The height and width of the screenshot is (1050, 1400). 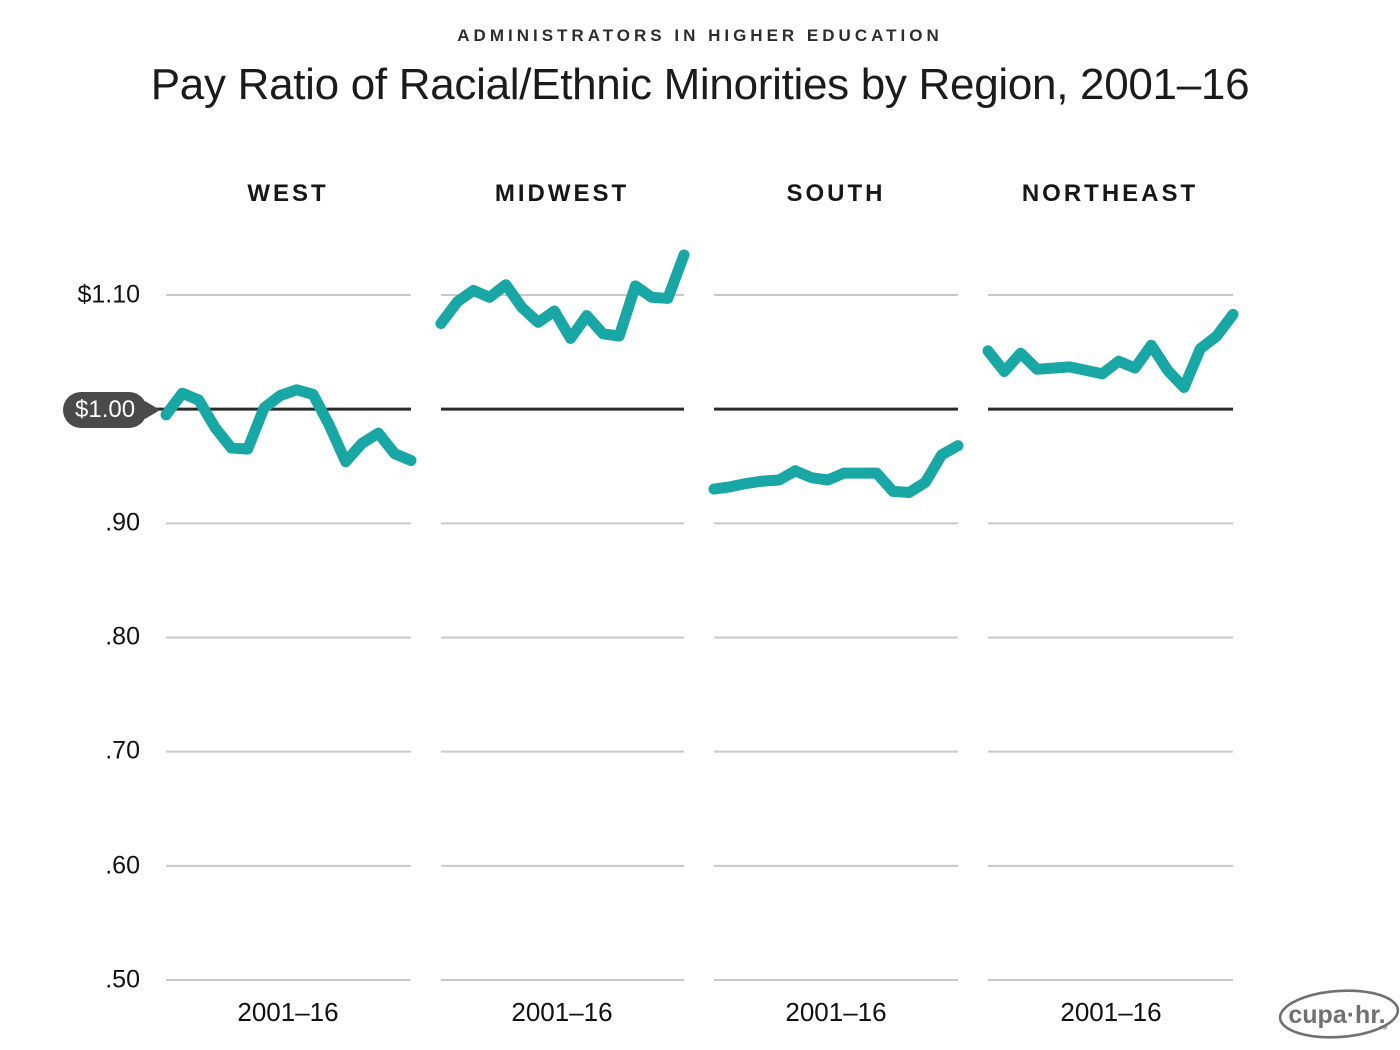 I want to click on series-line-south, so click(x=836, y=469).